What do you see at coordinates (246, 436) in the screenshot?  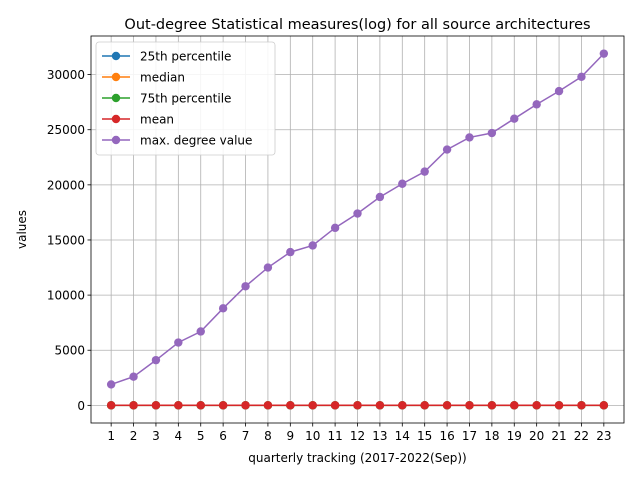 I see `x-tick-label: 7` at bounding box center [246, 436].